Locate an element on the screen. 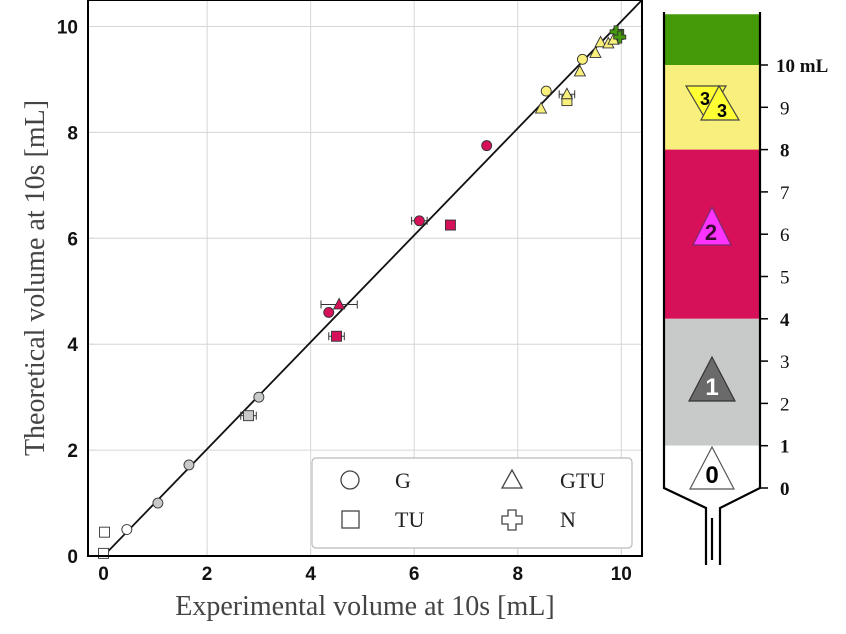  scale-label: 8 is located at coordinates (785, 151).